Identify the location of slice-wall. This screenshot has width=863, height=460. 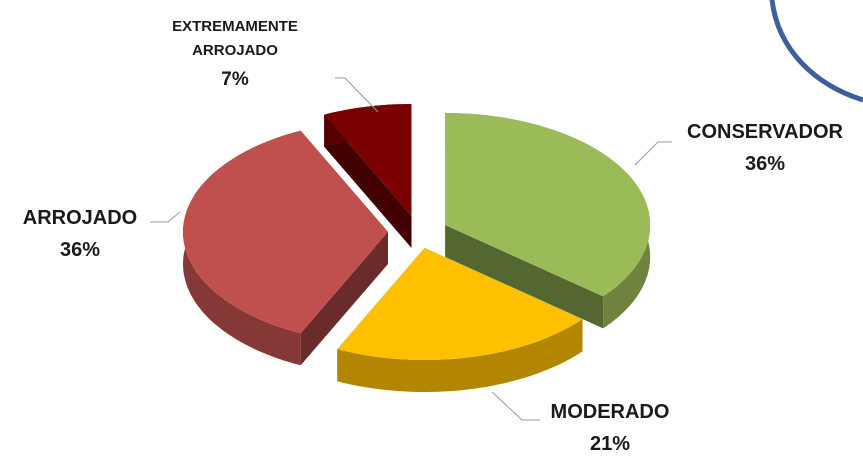
(460, 355).